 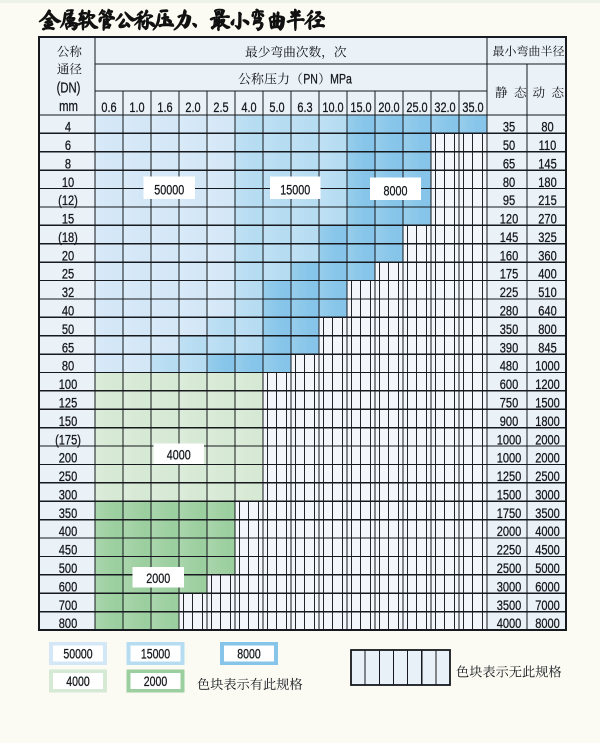 What do you see at coordinates (68, 292) in the screenshot?
I see `svg-text: 32` at bounding box center [68, 292].